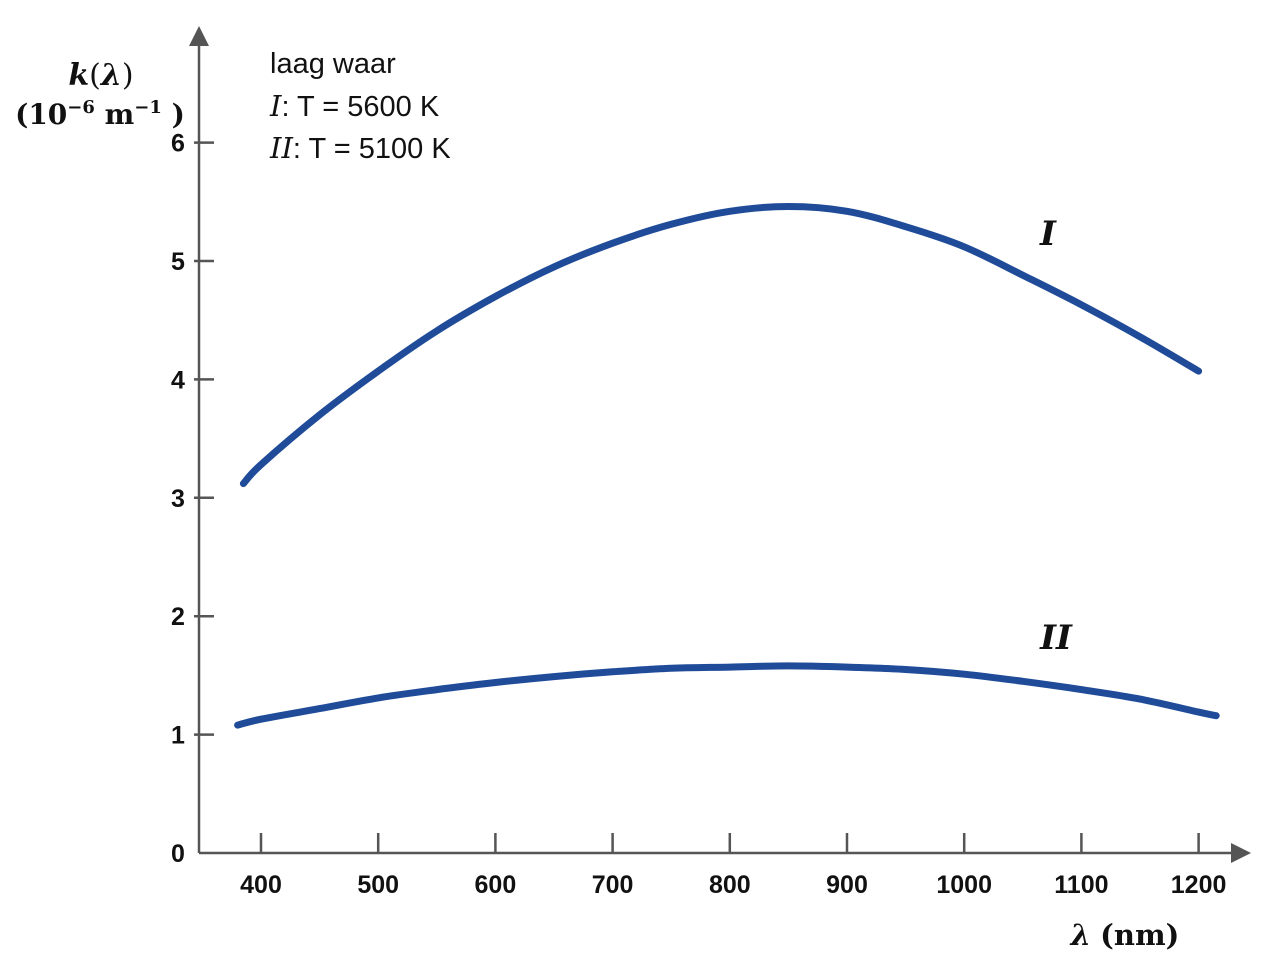 The image size is (1277, 967). What do you see at coordinates (1056, 638) in the screenshot?
I see `curve-label-ii: II` at bounding box center [1056, 638].